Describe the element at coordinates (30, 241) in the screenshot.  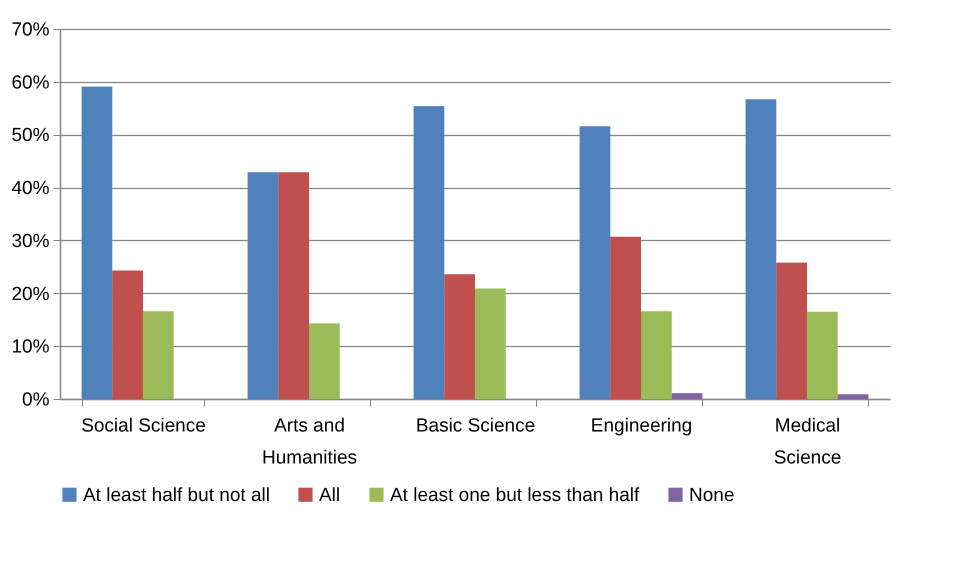
I see `y-tick-label: 30%` at that location.